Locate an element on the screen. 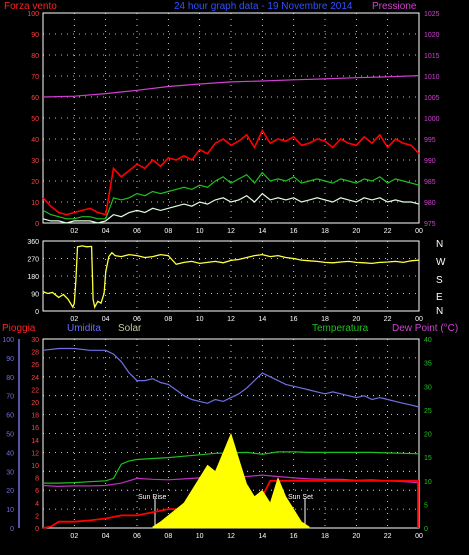 The width and height of the screenshot is (469, 555). temp-y-tick-7: 35 is located at coordinates (428, 364).